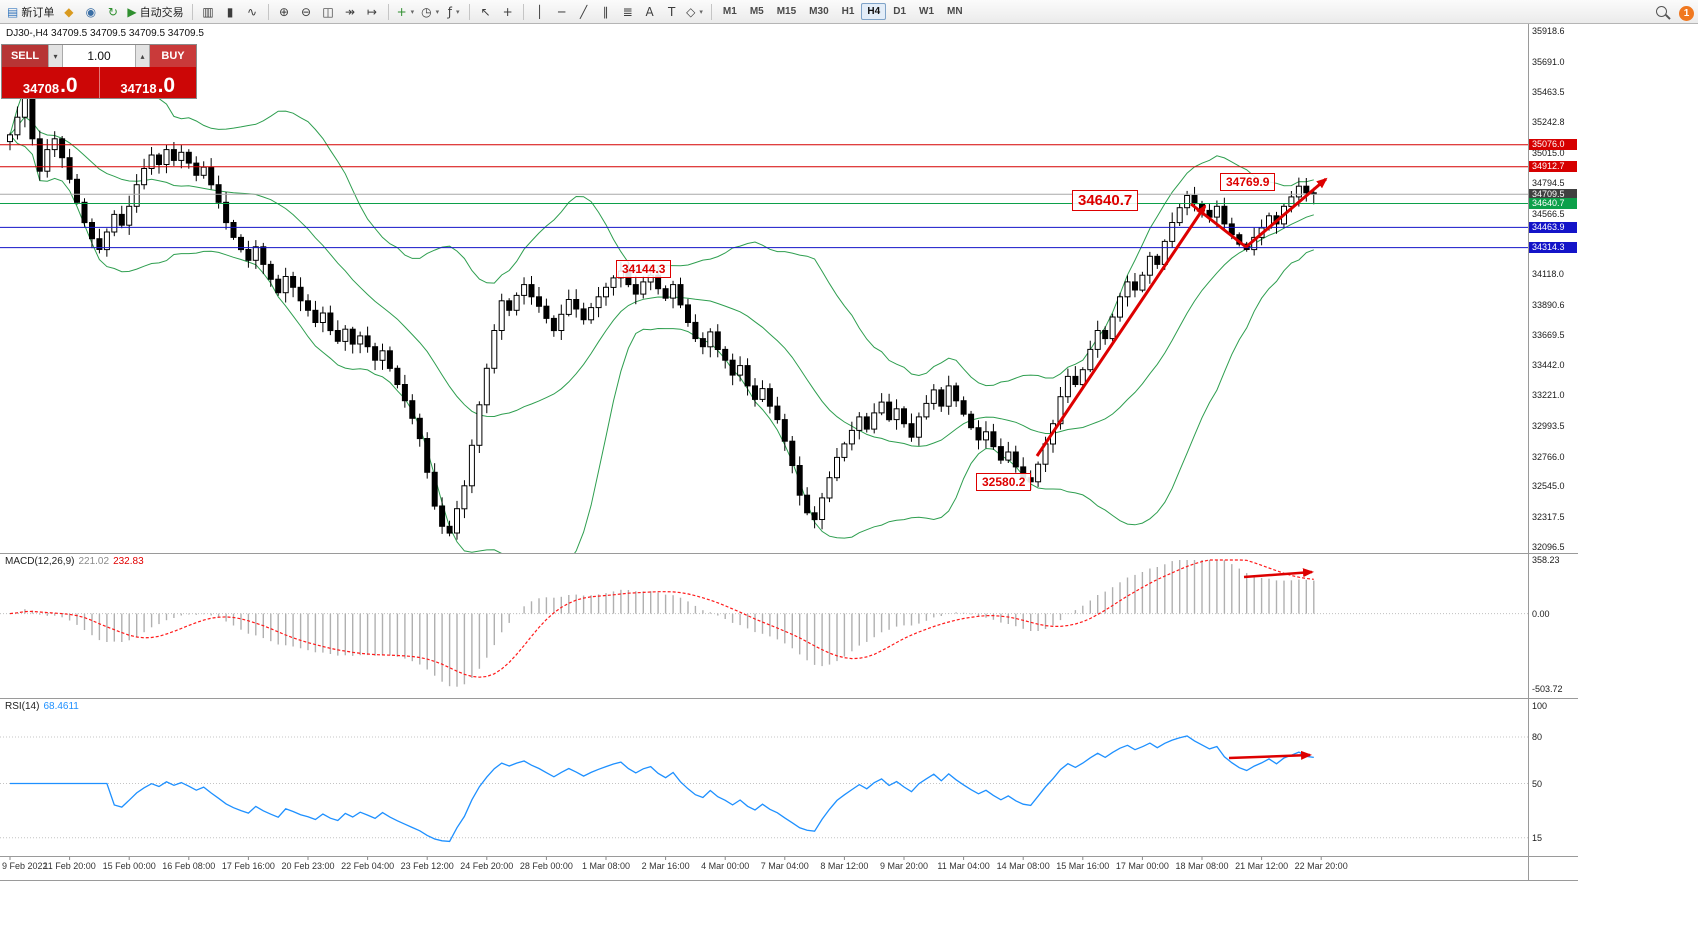 Image resolution: width=1698 pixels, height=946 pixels. I want to click on vertical-line-icon-glyph: │, so click(540, 11).